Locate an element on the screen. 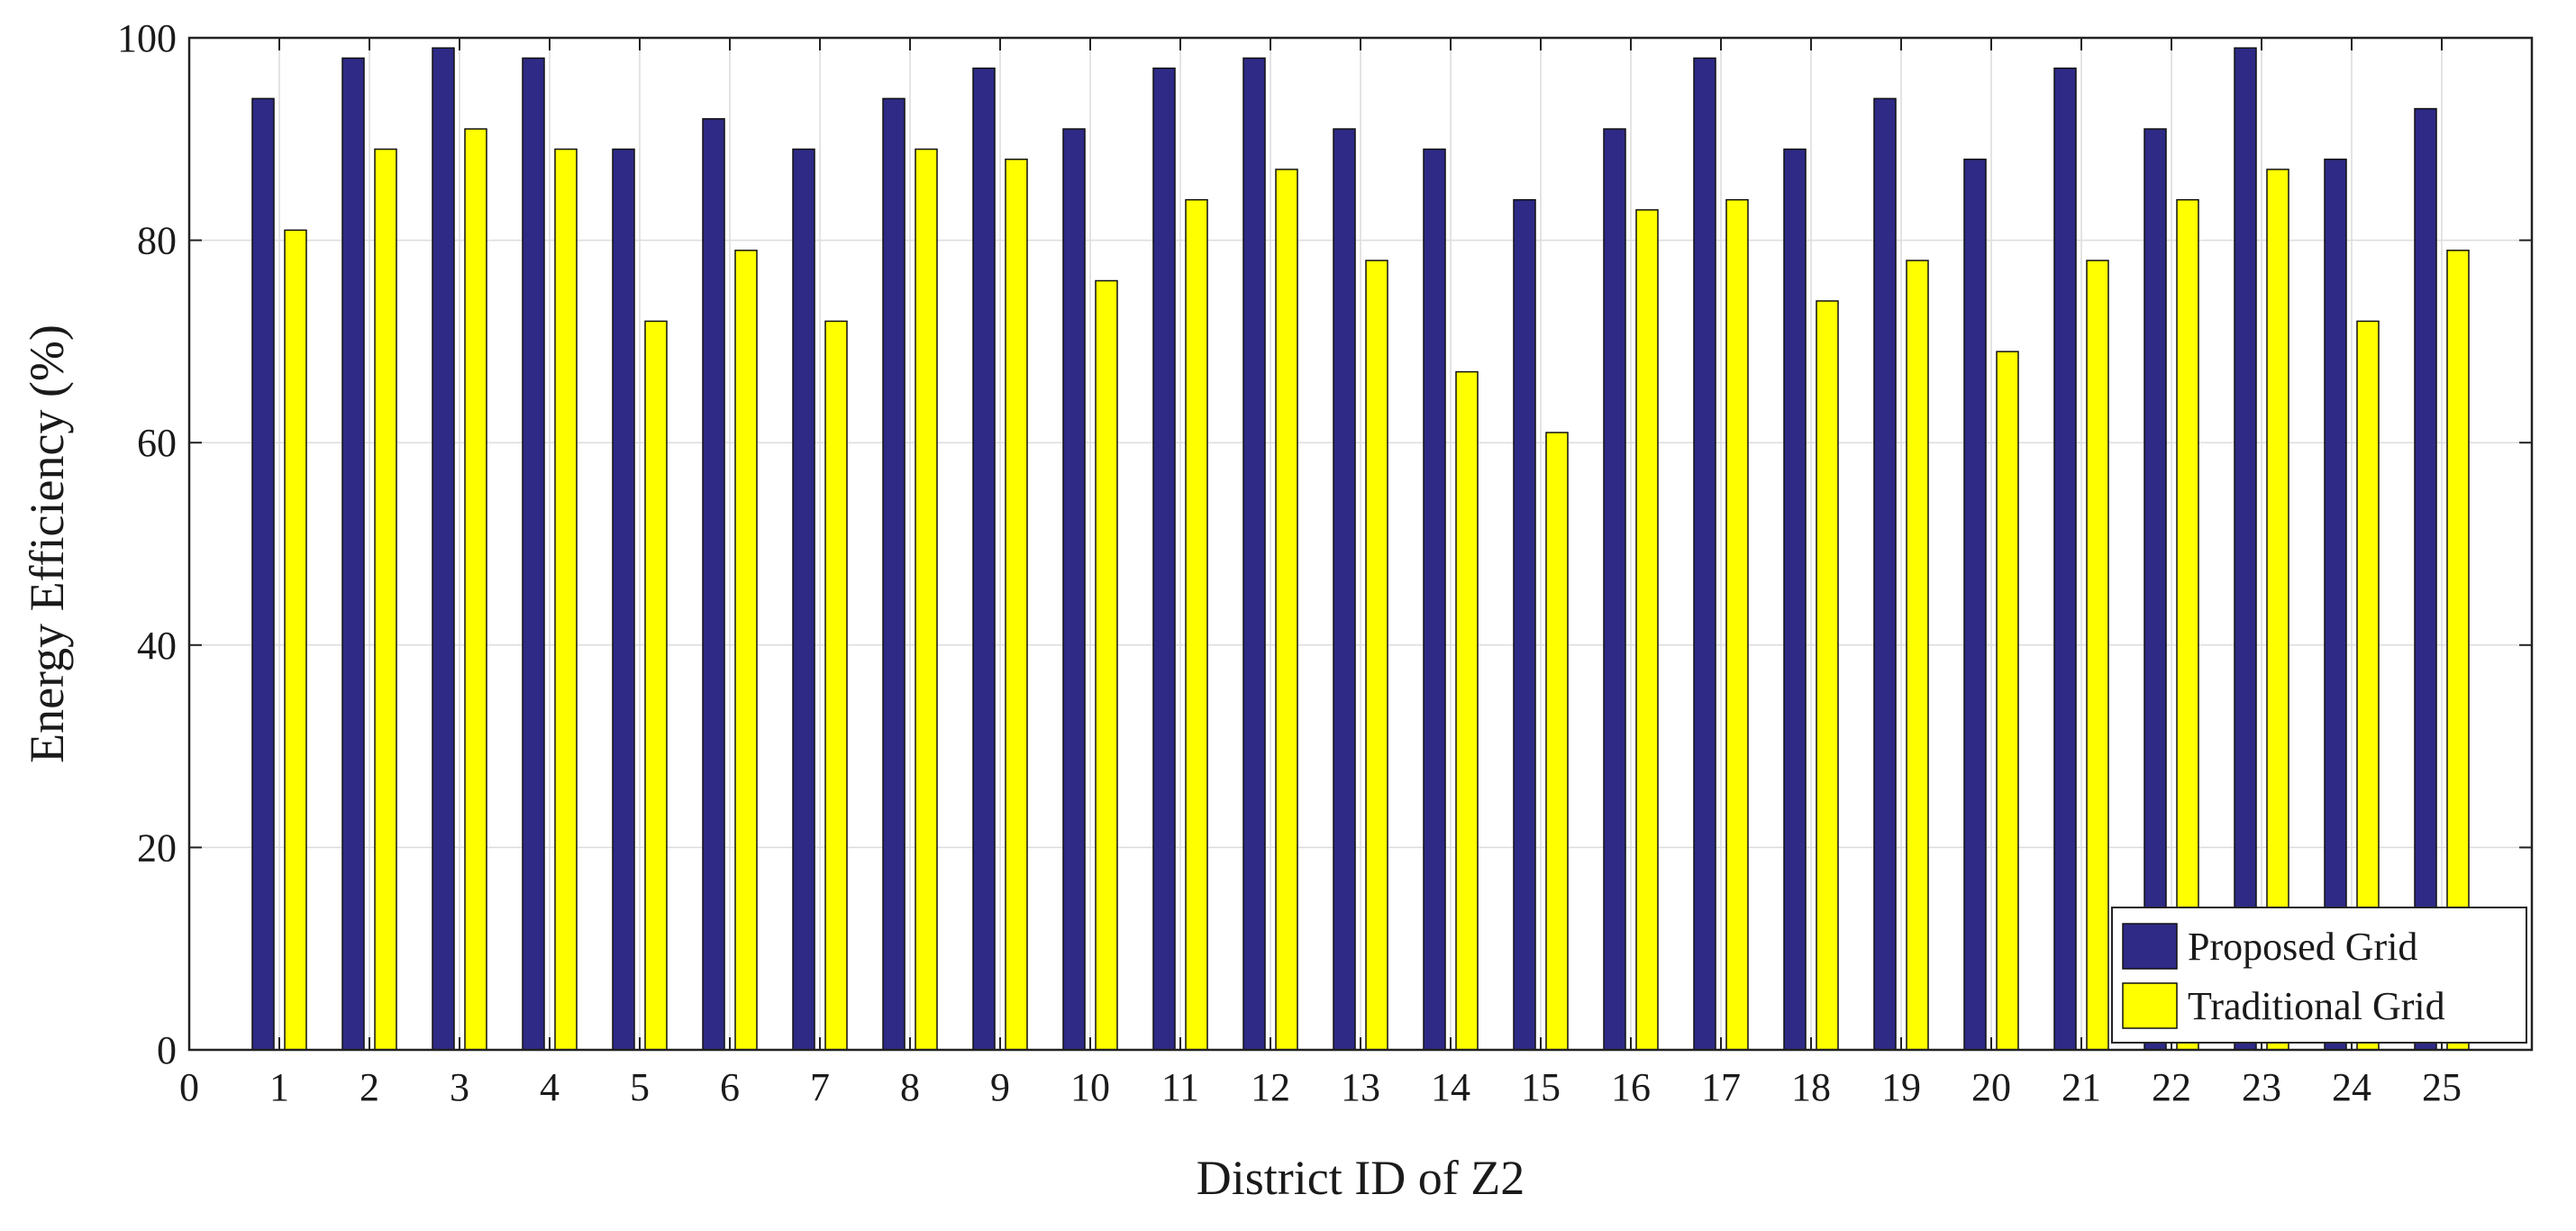 The height and width of the screenshot is (1231, 2576). x-tick-label: 20 is located at coordinates (1991, 1087).